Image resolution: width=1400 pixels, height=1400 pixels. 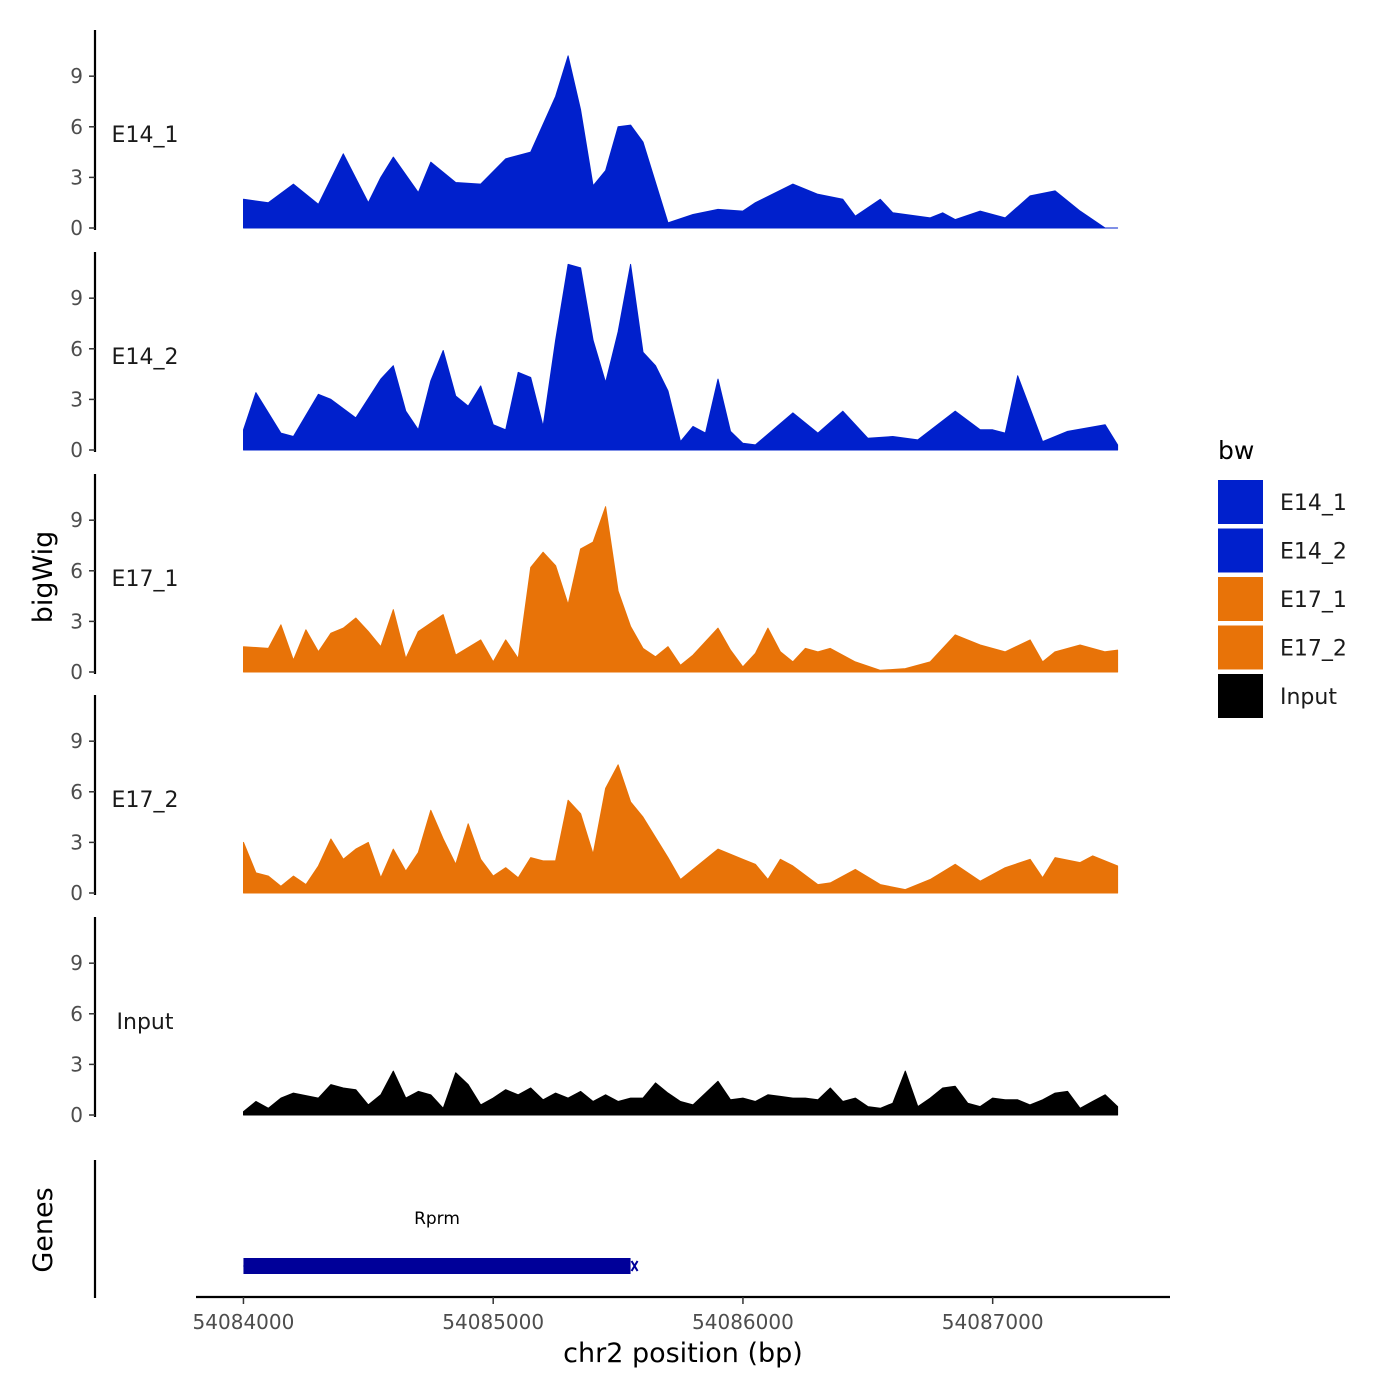 What do you see at coordinates (145, 800) in the screenshot?
I see `track-label: E17_2` at bounding box center [145, 800].